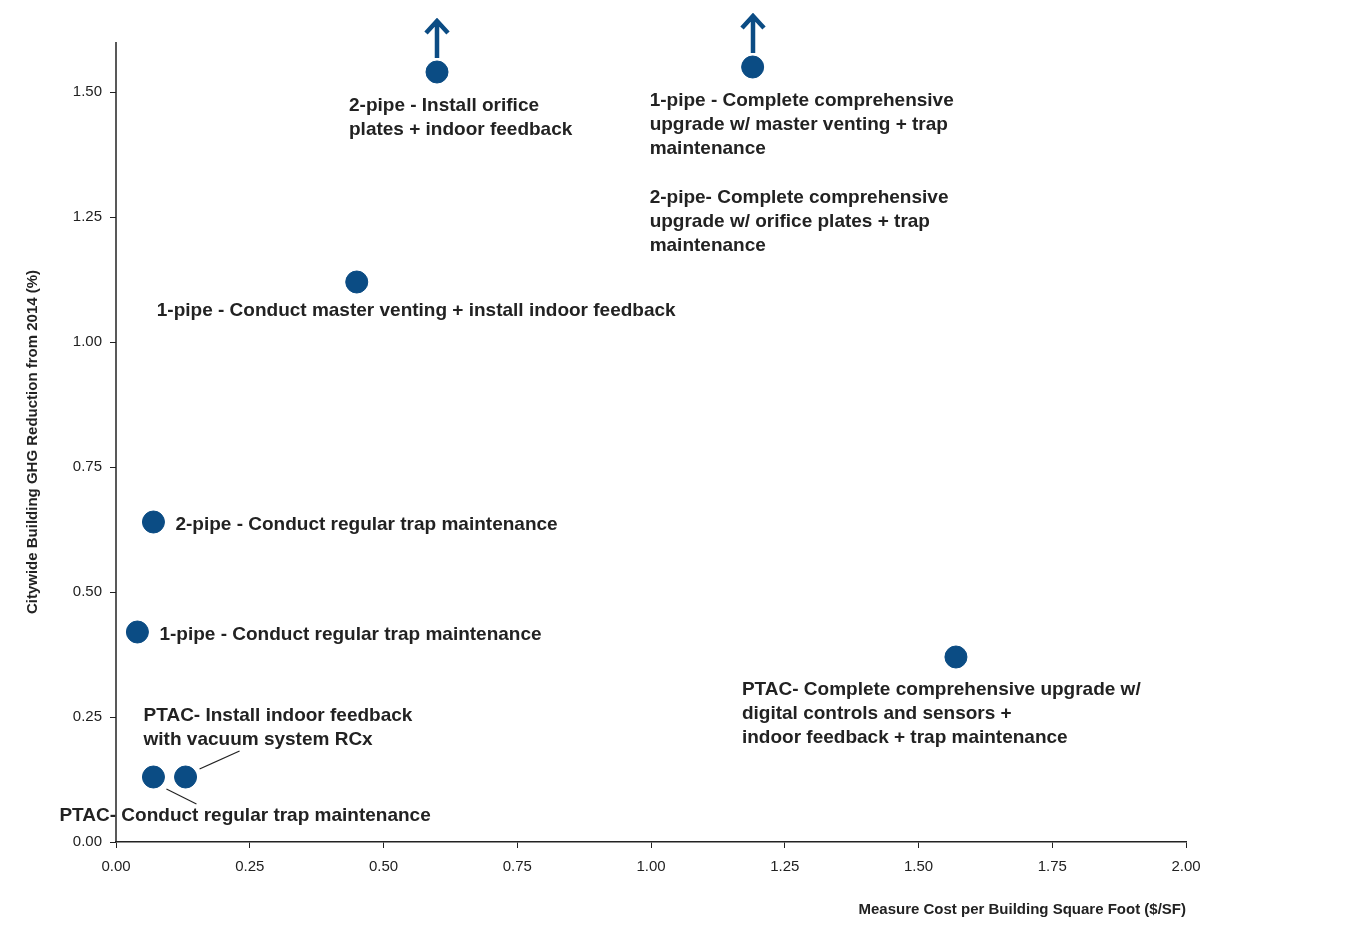  Describe the element at coordinates (461, 117) in the screenshot. I see `annotation: 2-pipe - Install orifice plates + indoor feedback` at that location.